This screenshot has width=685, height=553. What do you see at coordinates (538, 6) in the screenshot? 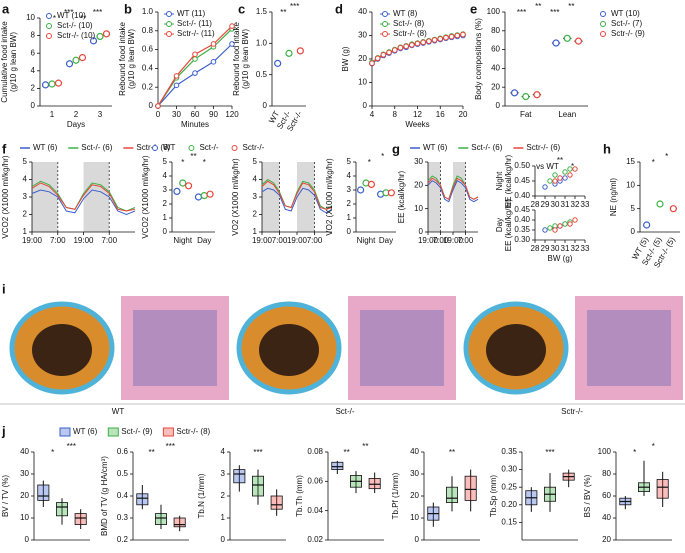
I see `significance: **` at bounding box center [538, 6].